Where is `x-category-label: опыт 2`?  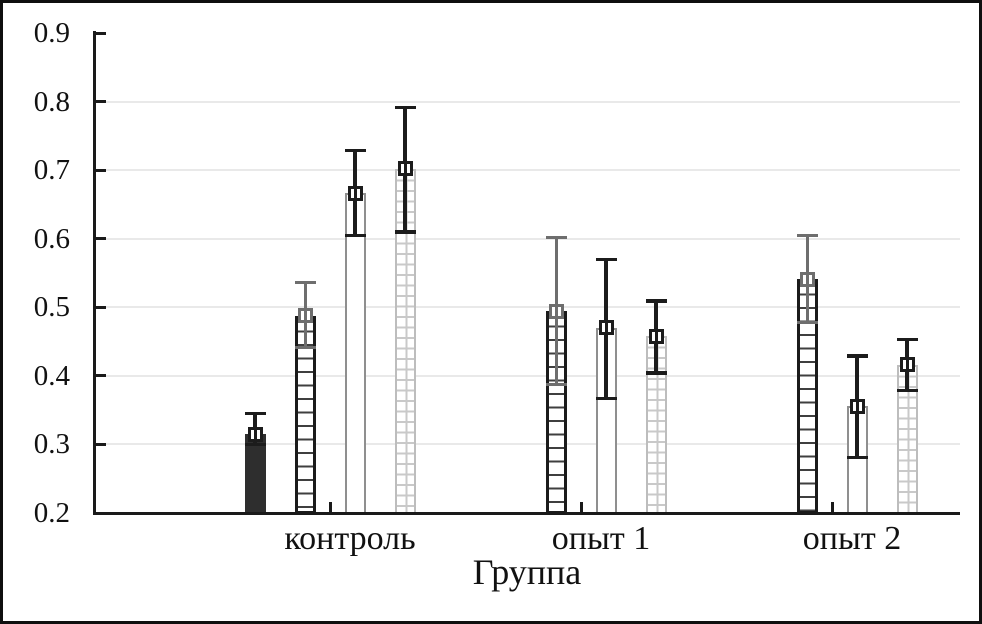
x-category-label: опыт 2 is located at coordinates (852, 538).